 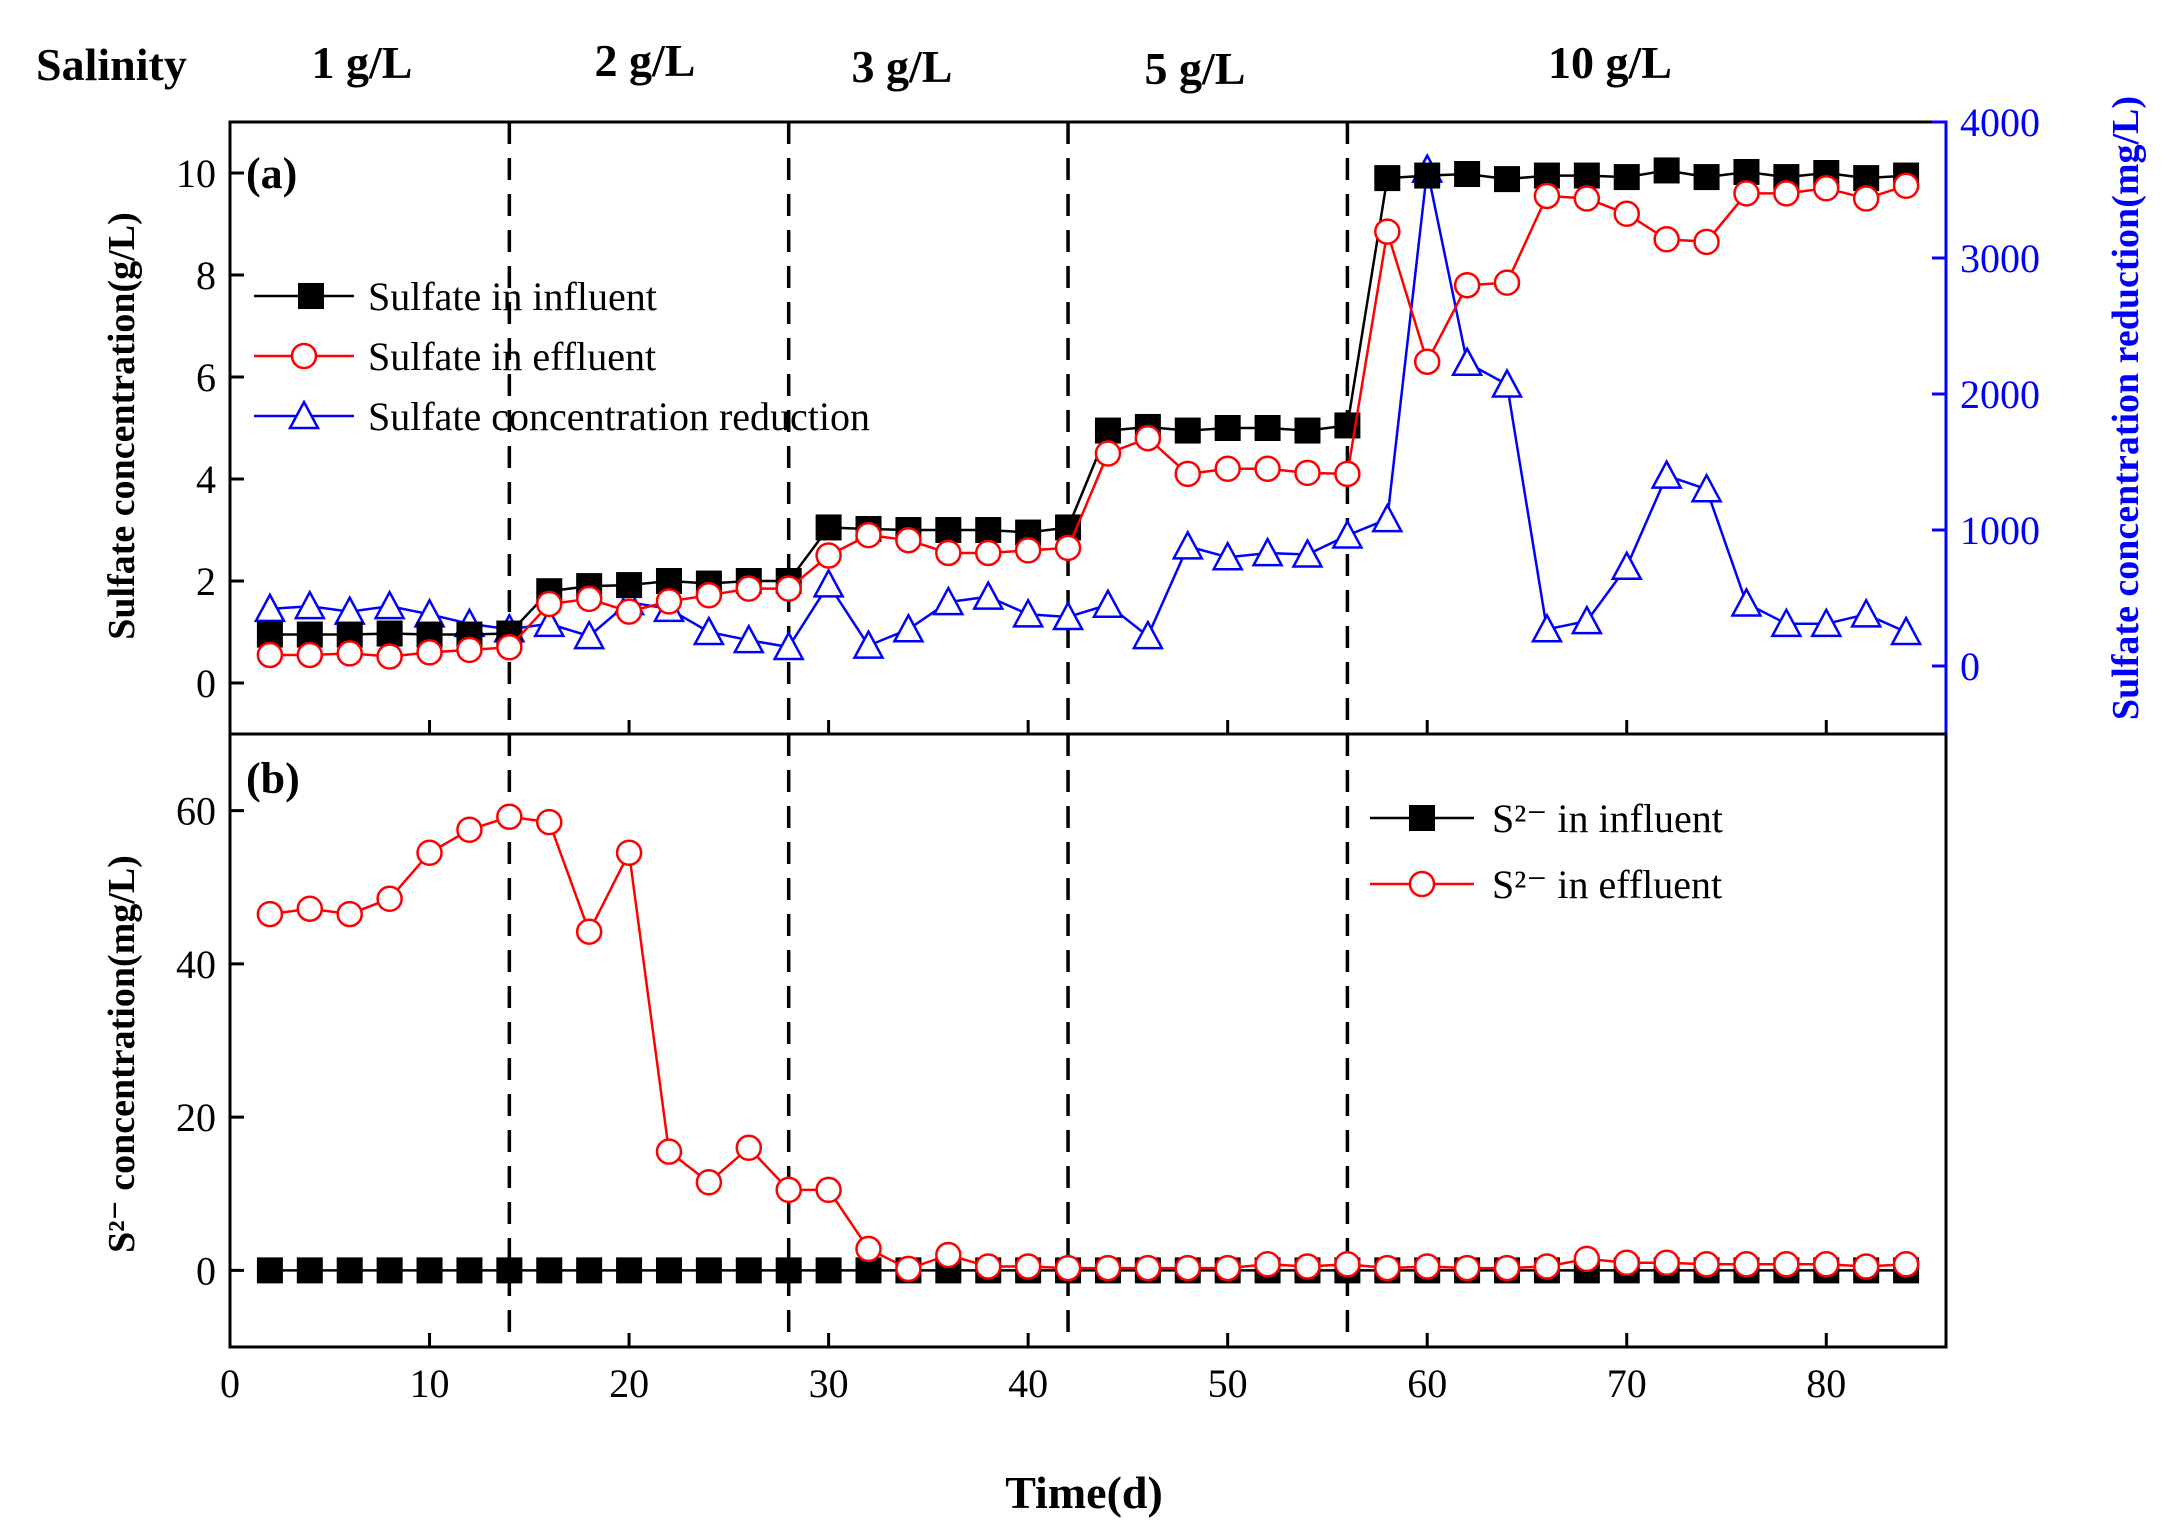 I want to click on stage-label-4: 5 g/L, so click(x=1195, y=68).